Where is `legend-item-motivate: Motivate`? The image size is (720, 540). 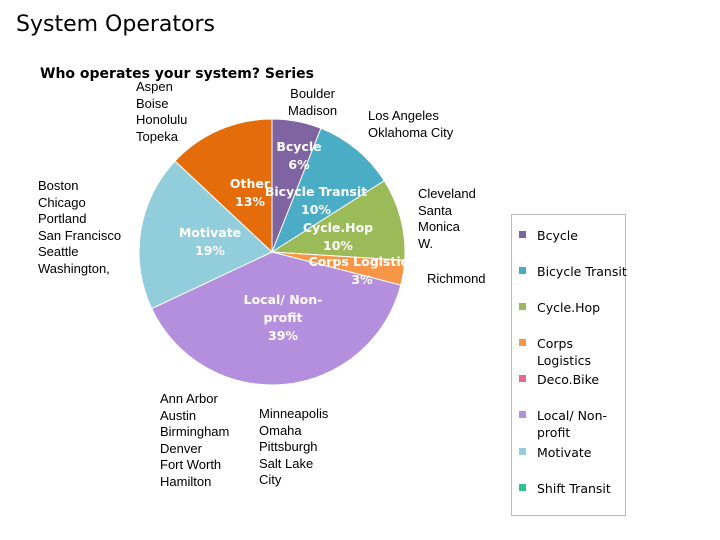 legend-item-motivate: Motivate is located at coordinates (569, 452).